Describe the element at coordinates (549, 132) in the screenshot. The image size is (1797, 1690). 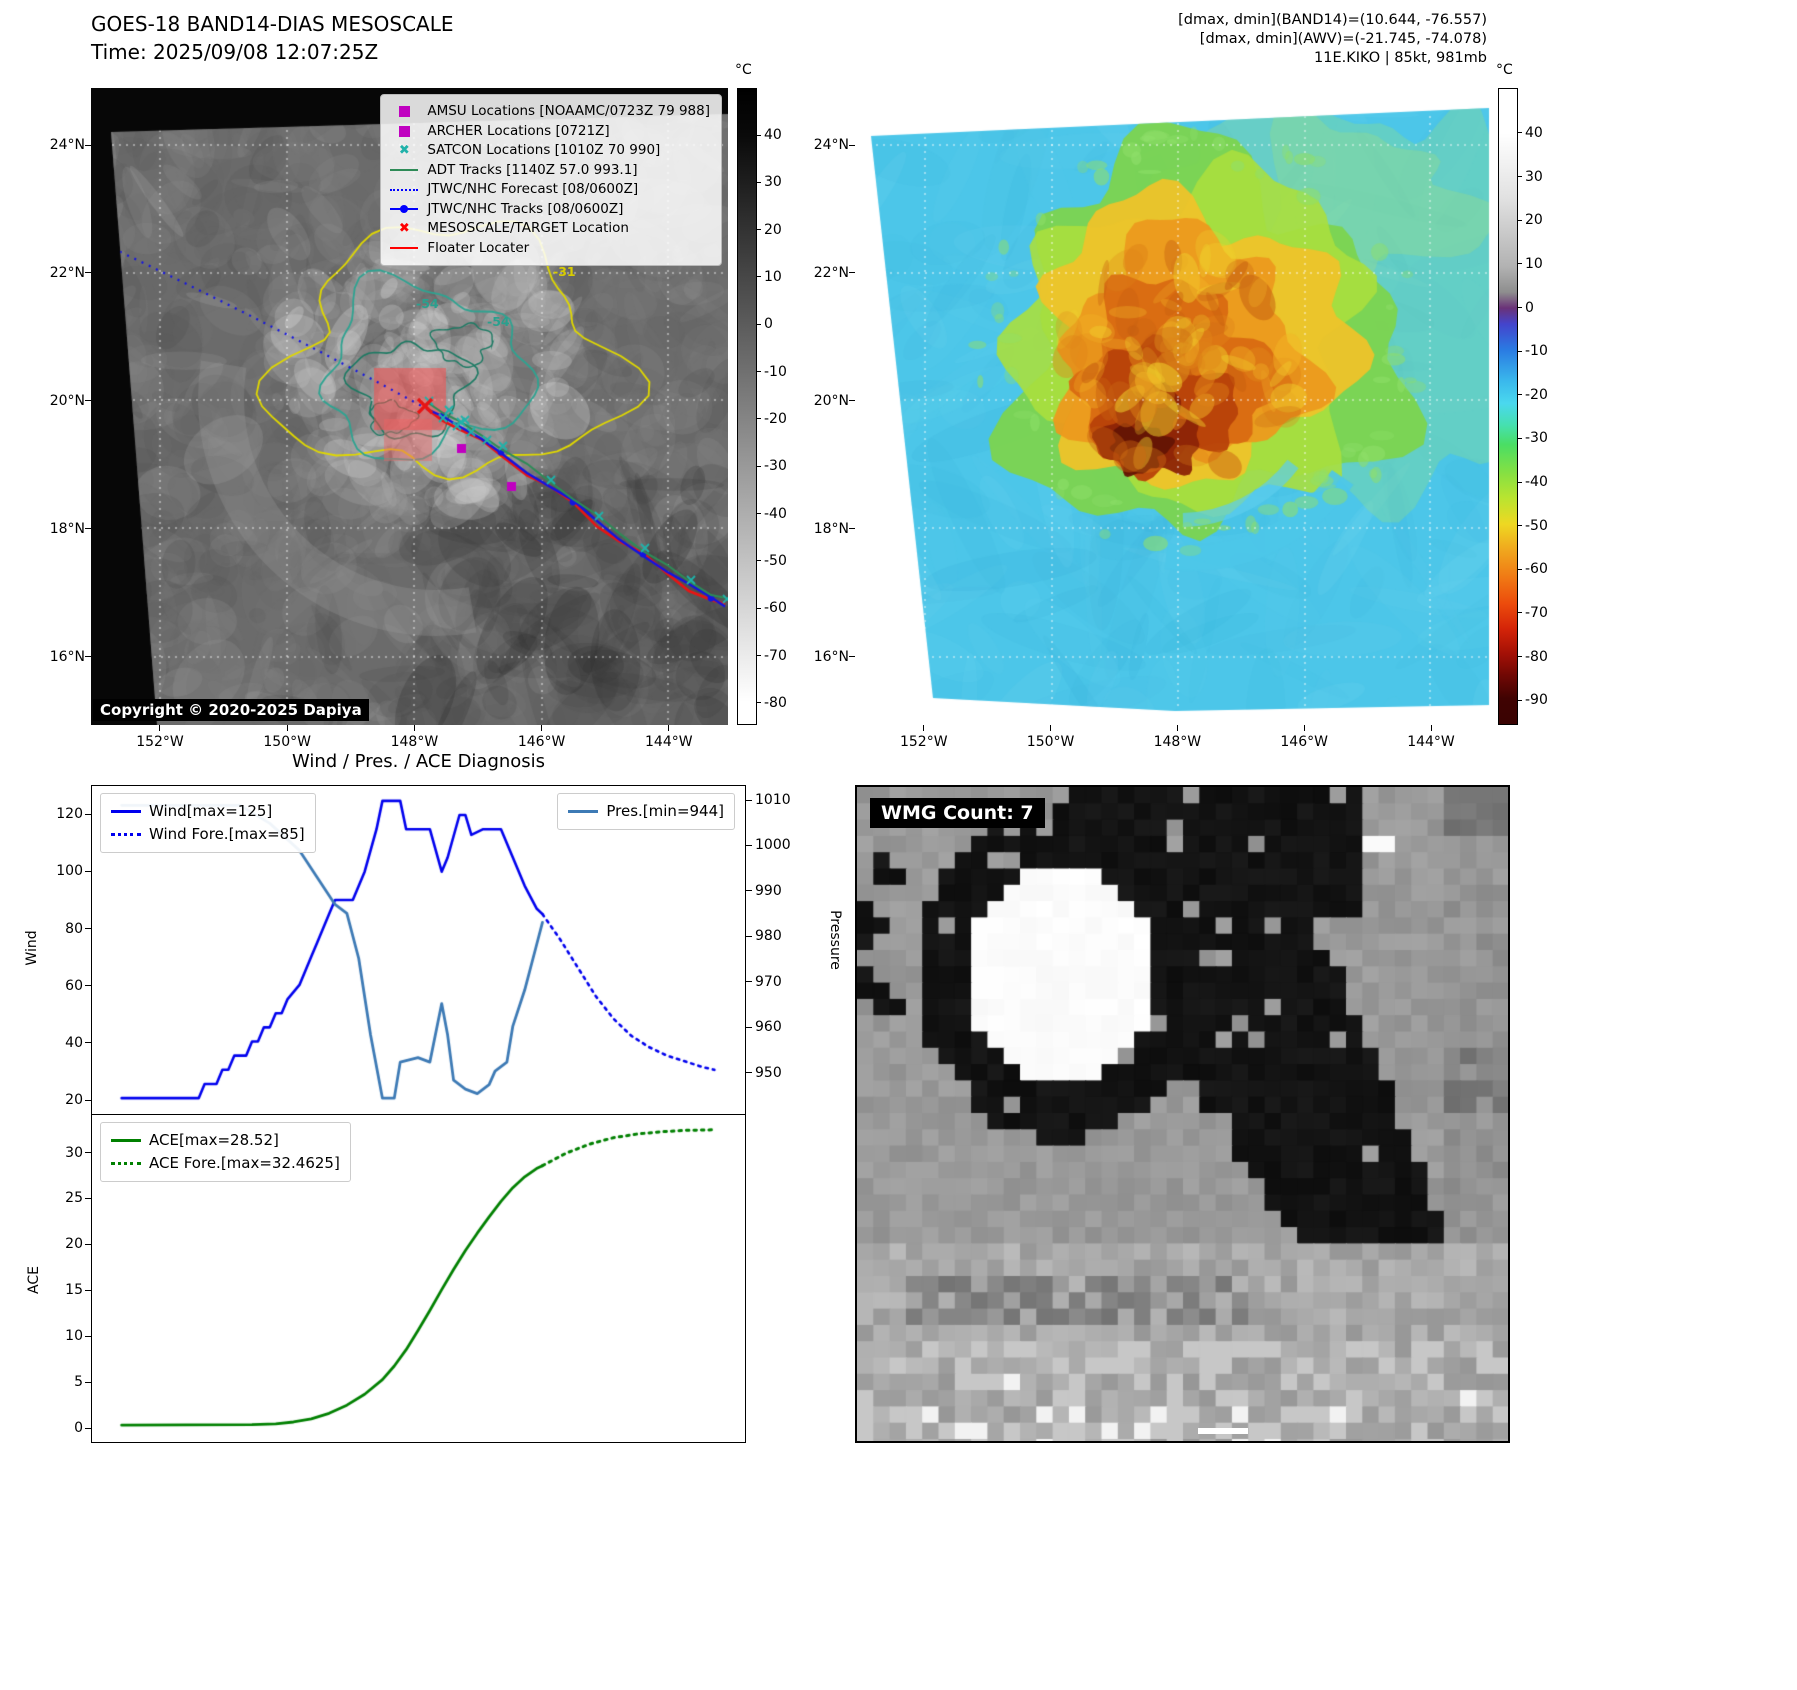
I see `legend-item: ARCHER Locations [0721Z]` at that location.